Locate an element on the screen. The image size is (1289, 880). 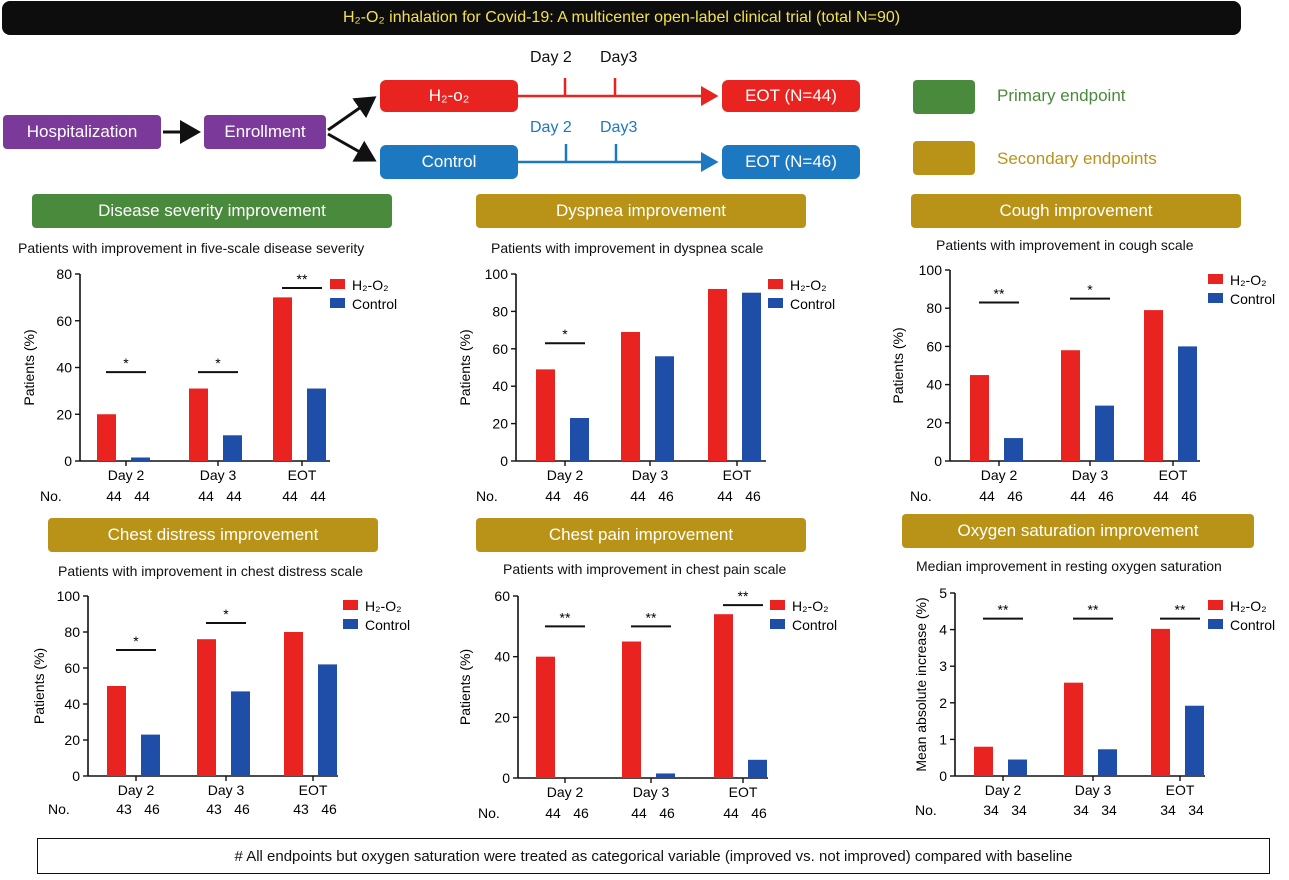
eot-control-box: EOT (N=46) is located at coordinates (791, 162).